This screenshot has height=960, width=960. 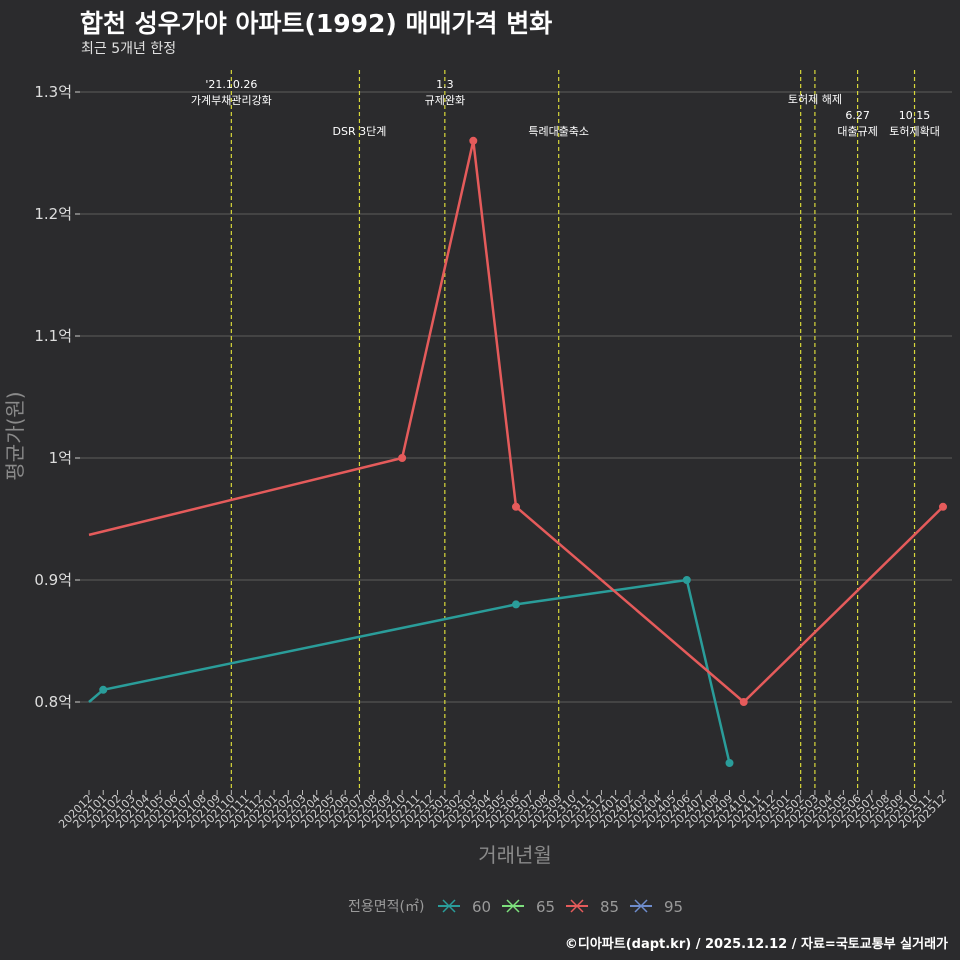 I want to click on chart-title: 합천 성우가야 아파트(1992) 매매가격 변화, so click(x=316, y=23).